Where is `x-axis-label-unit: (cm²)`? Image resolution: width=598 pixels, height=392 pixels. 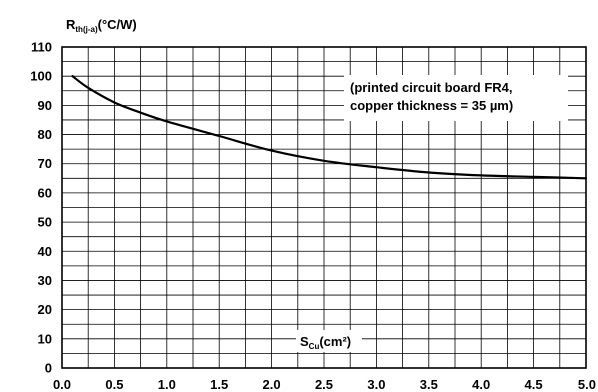
x-axis-label-unit: (cm²) is located at coordinates (335, 341).